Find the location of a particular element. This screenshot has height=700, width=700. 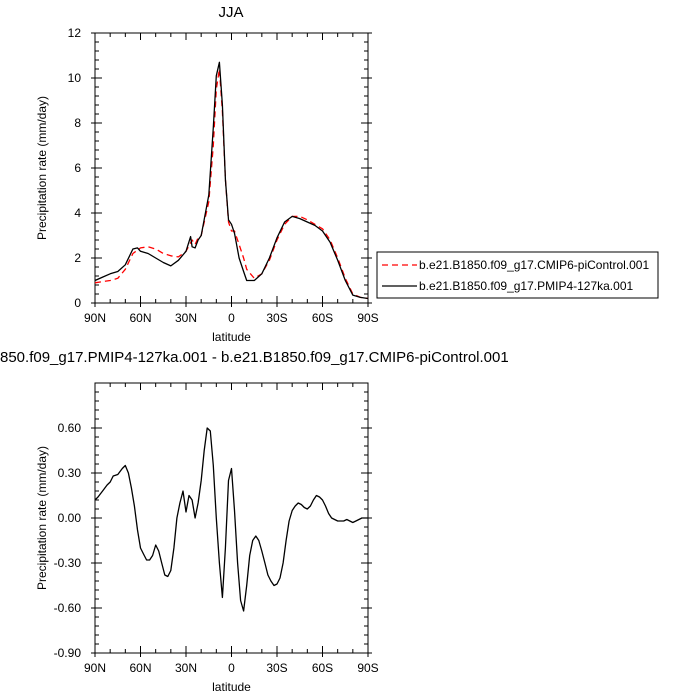

legend-label: b.e21.B1850.f09_g17.CMIP6-piControl.001 is located at coordinates (534, 265).